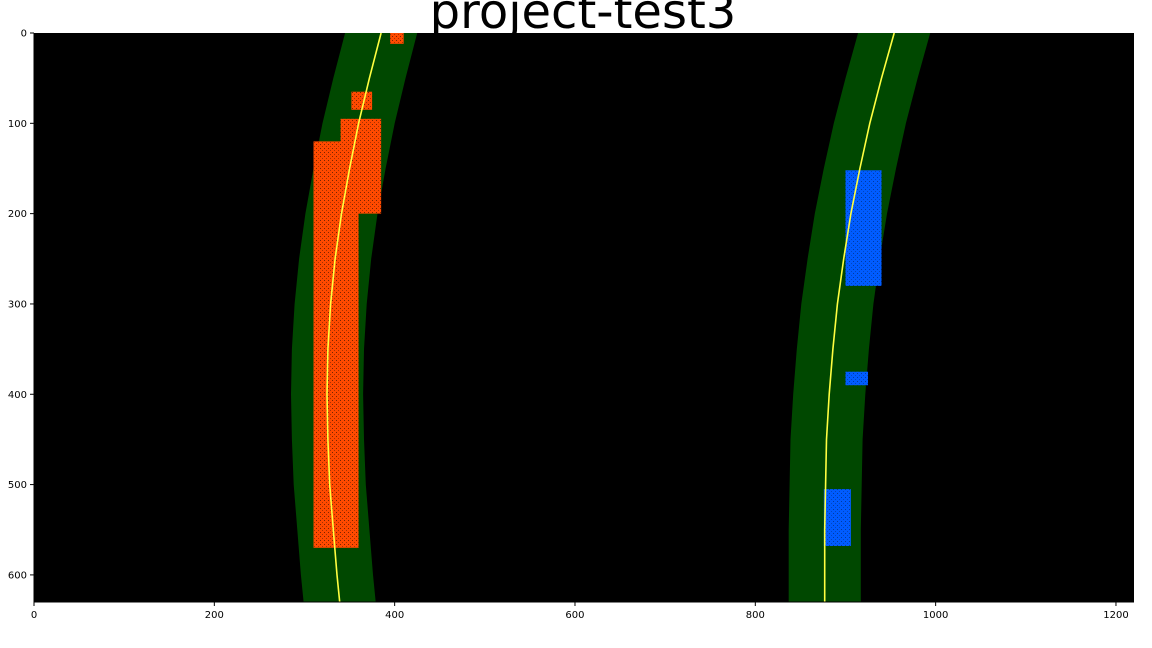  What do you see at coordinates (21, 315) in the screenshot?
I see `y-axis: 0 100 200 300 400 500 600` at bounding box center [21, 315].